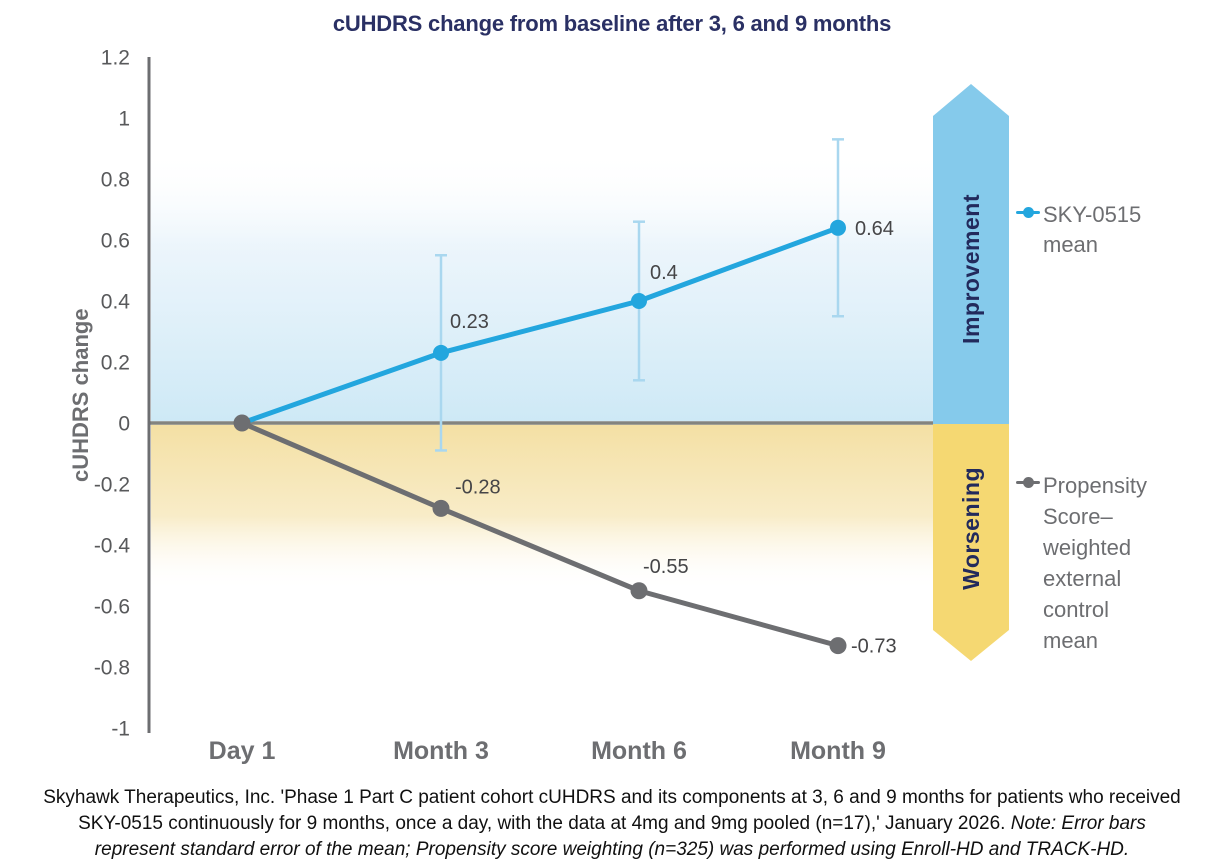 The width and height of the screenshot is (1224, 866). What do you see at coordinates (874, 229) in the screenshot?
I see `data-point-label: 0.64` at bounding box center [874, 229].